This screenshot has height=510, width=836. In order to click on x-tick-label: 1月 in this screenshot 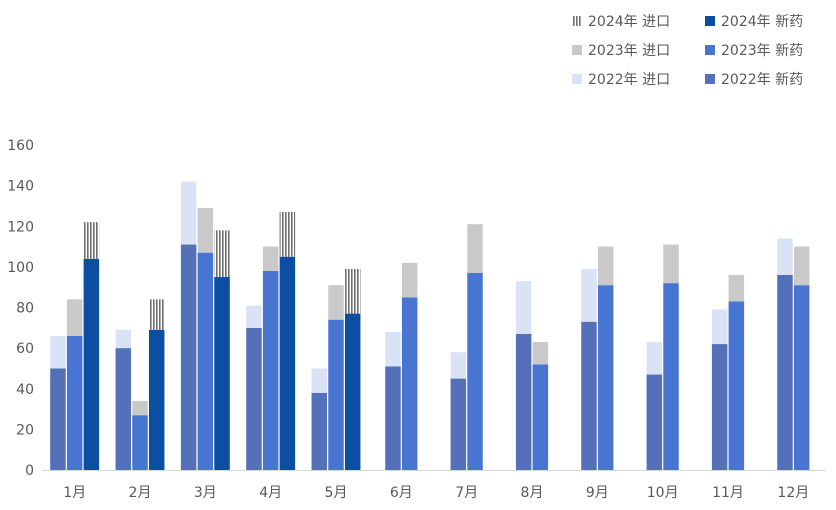, I will do `click(74, 493)`.